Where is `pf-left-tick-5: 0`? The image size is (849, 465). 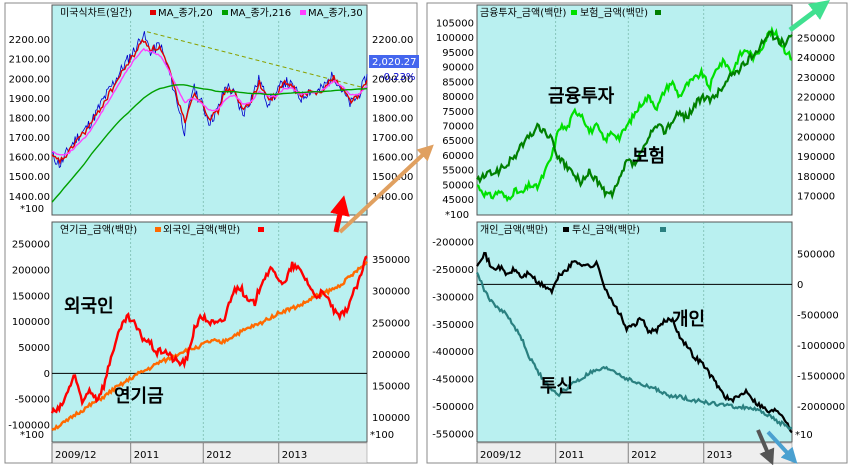
pf-left-tick-5: 0 is located at coordinates (47, 374).